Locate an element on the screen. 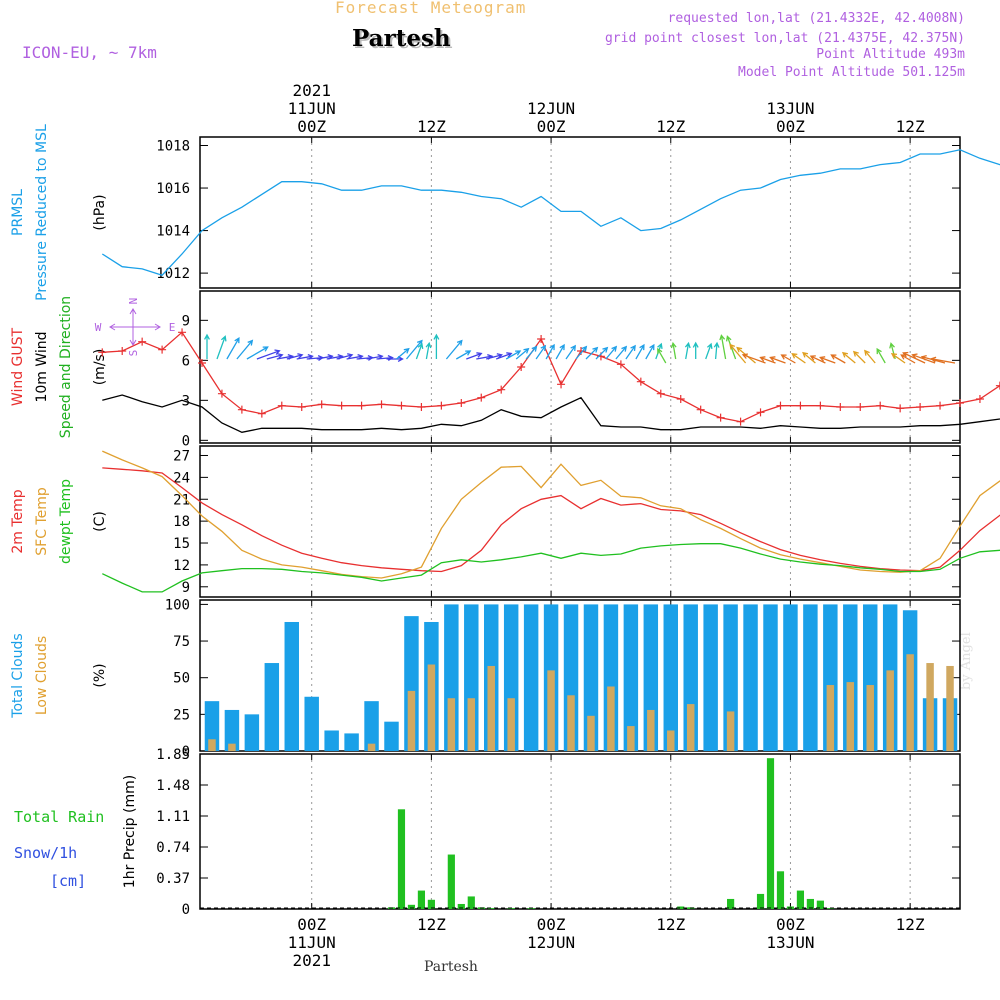  ylabel-clouds: Total Clouds is located at coordinates (18, 675).